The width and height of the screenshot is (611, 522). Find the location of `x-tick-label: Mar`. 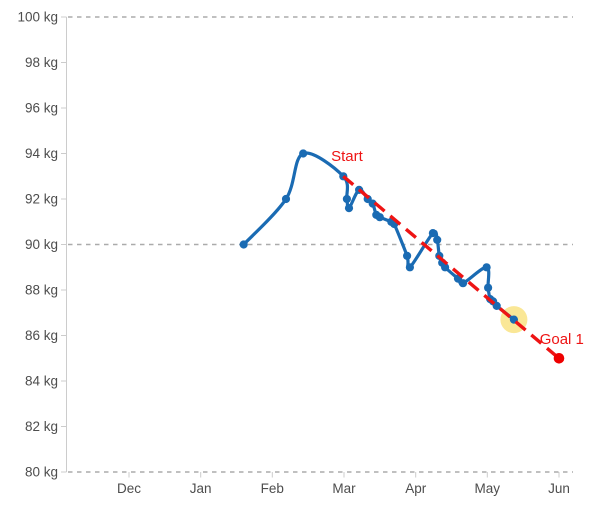

x-tick-label: Mar is located at coordinates (344, 488).